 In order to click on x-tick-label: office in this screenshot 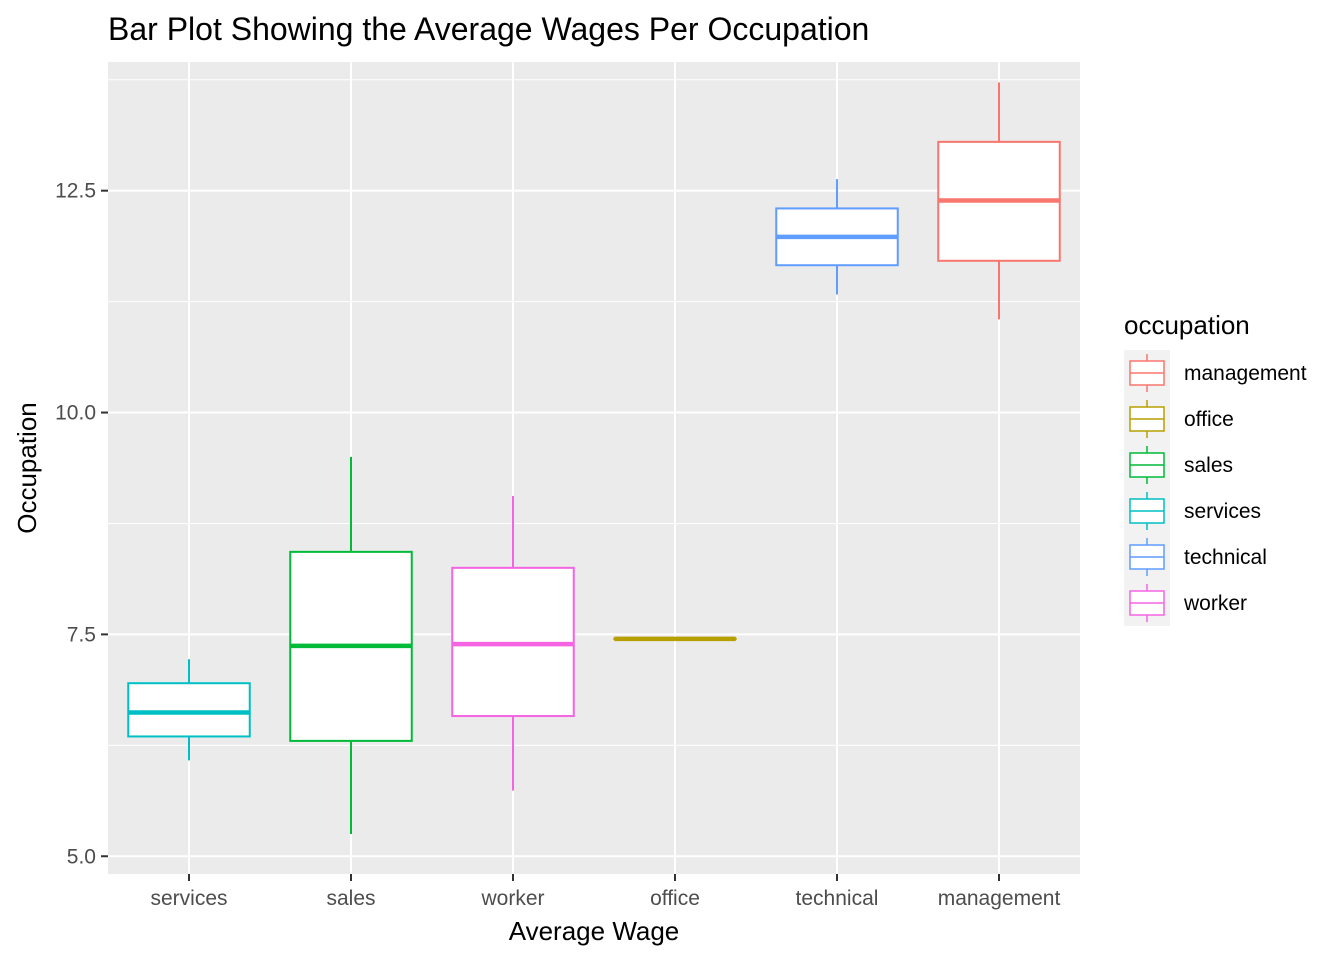, I will do `click(675, 898)`.